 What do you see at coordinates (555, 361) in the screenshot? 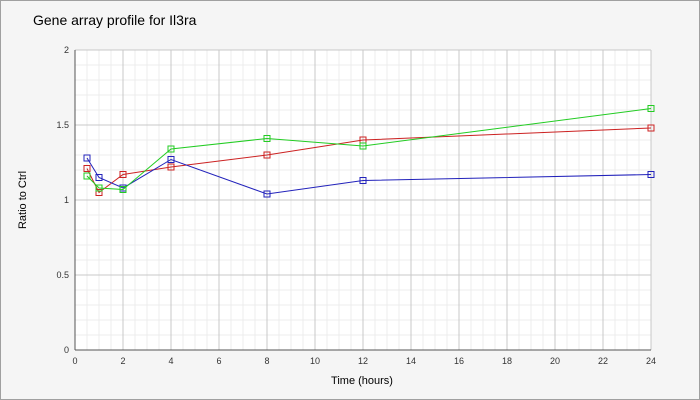
I see `x-tick-label: 20` at bounding box center [555, 361].